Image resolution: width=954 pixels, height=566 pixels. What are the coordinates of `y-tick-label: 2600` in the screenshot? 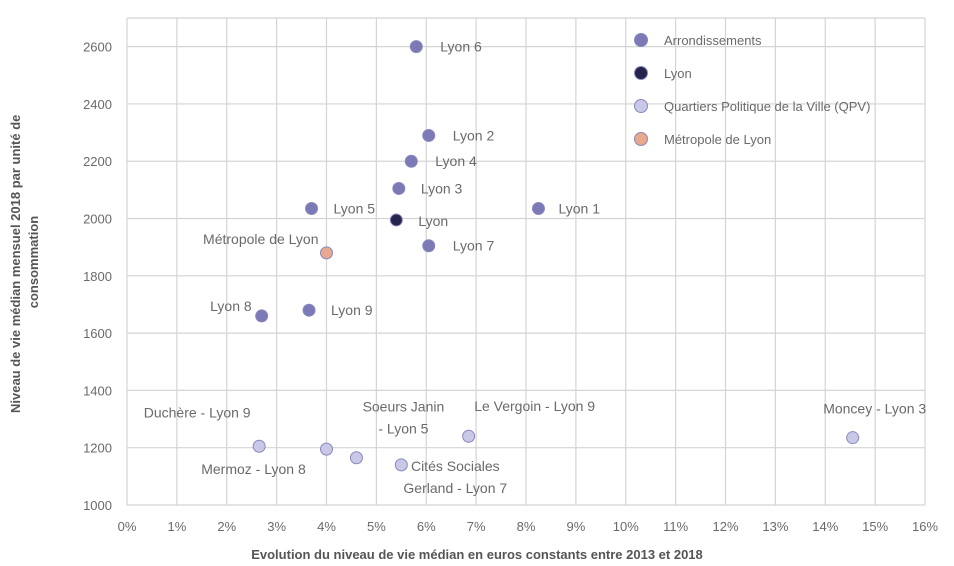 It's located at (97, 47).